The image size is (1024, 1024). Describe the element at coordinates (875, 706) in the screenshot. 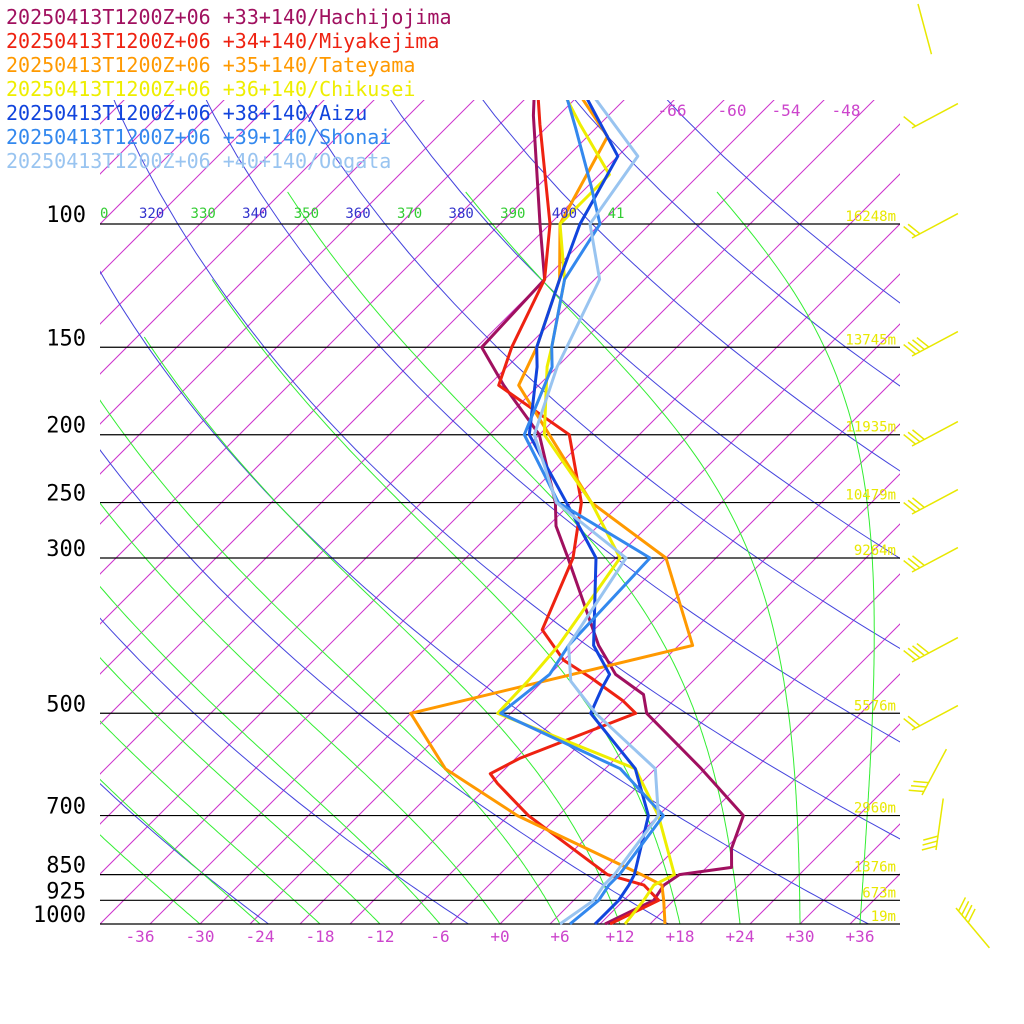

I see `height-label: 5576m` at that location.